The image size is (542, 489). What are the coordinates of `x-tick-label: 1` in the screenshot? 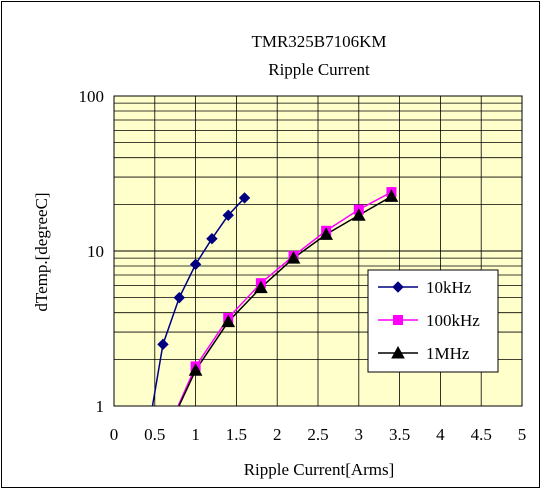 It's located at (195, 434).